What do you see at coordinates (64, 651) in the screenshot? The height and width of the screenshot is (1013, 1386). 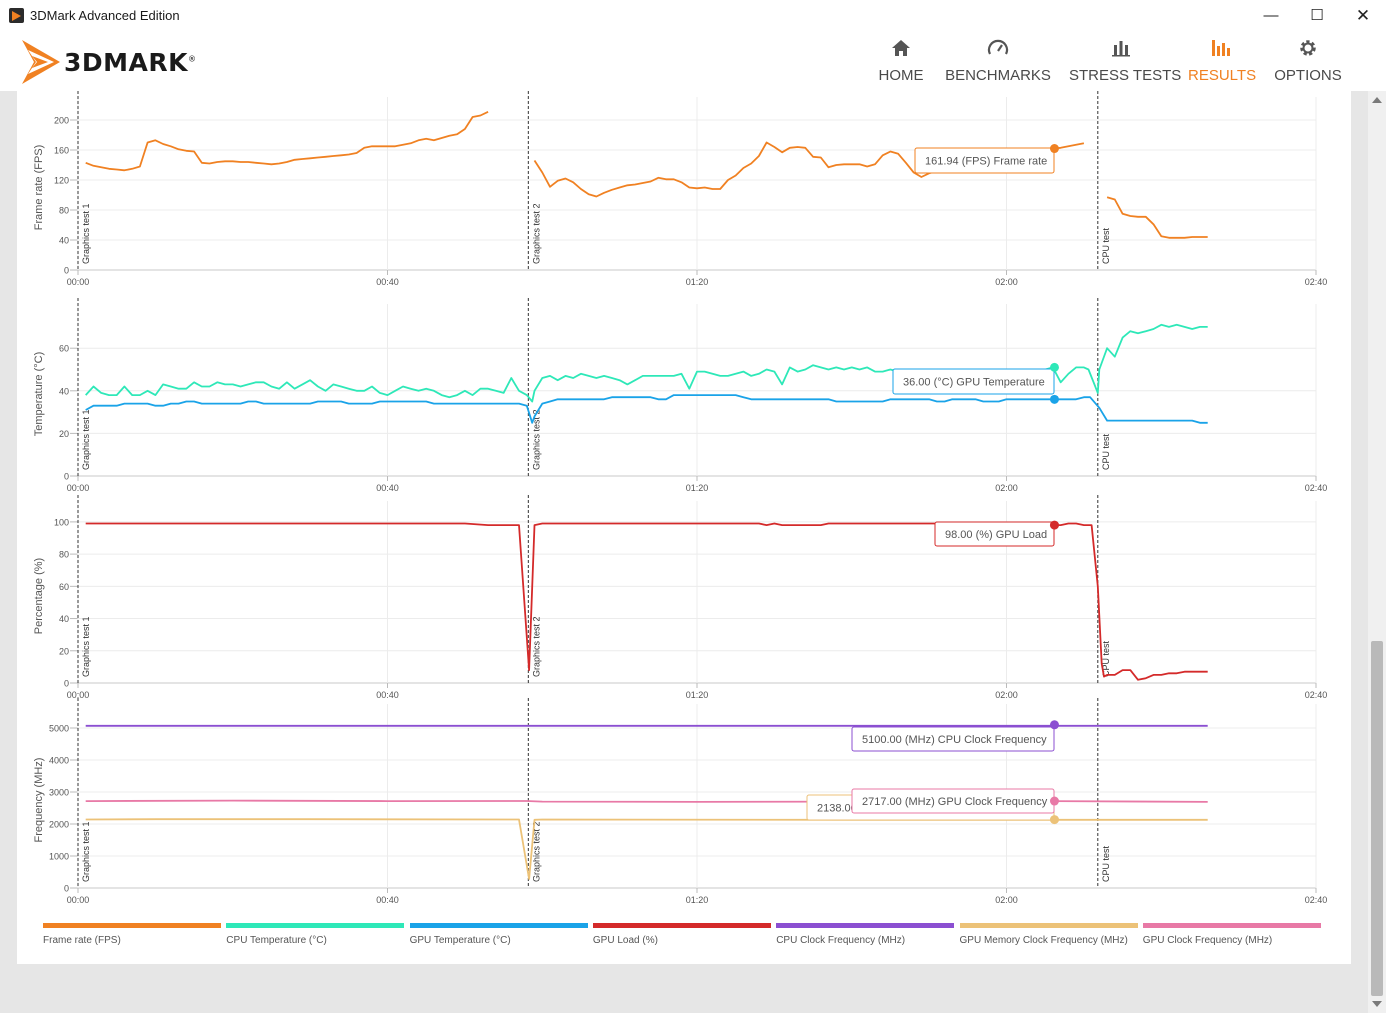 I see `y-tick-label: 20` at bounding box center [64, 651].